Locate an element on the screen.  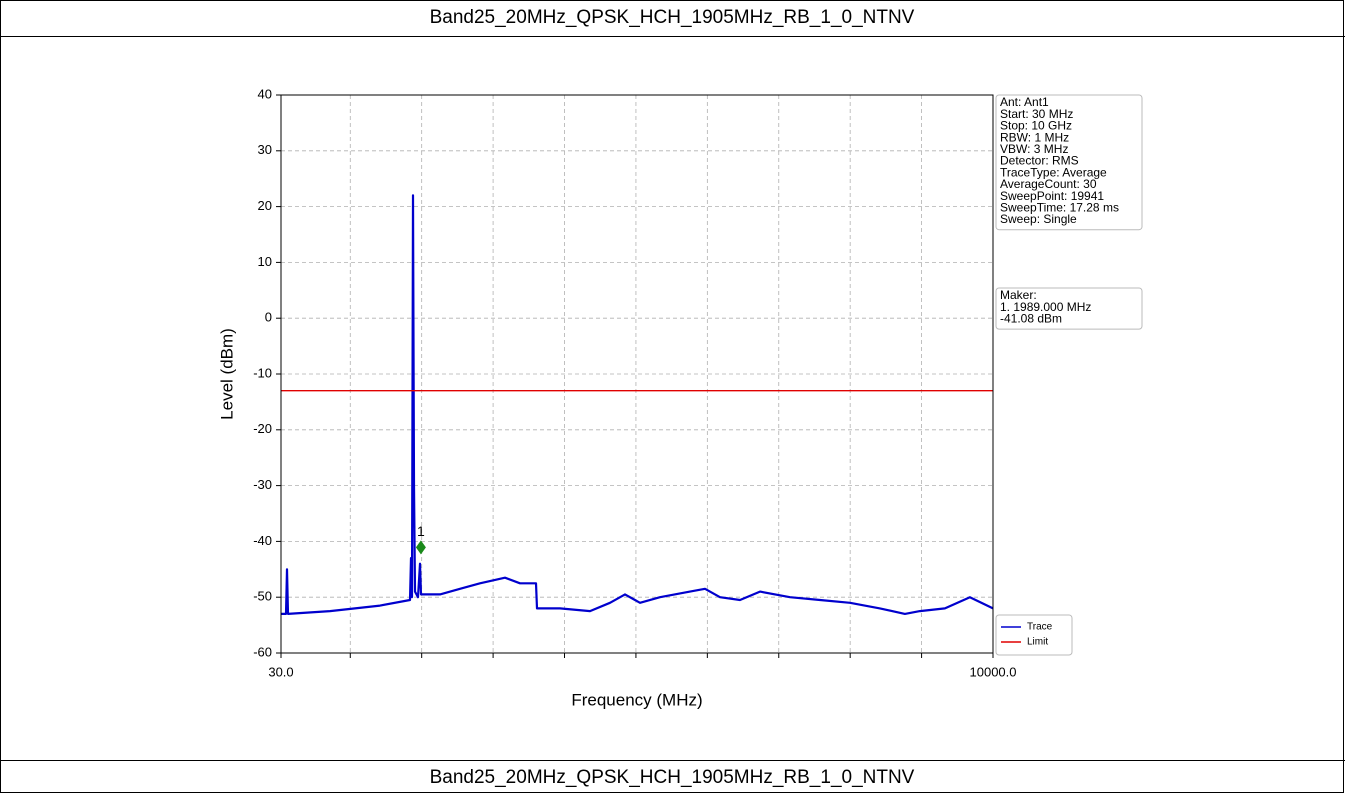
x-tick-label: 30.0 is located at coordinates (280, 671).